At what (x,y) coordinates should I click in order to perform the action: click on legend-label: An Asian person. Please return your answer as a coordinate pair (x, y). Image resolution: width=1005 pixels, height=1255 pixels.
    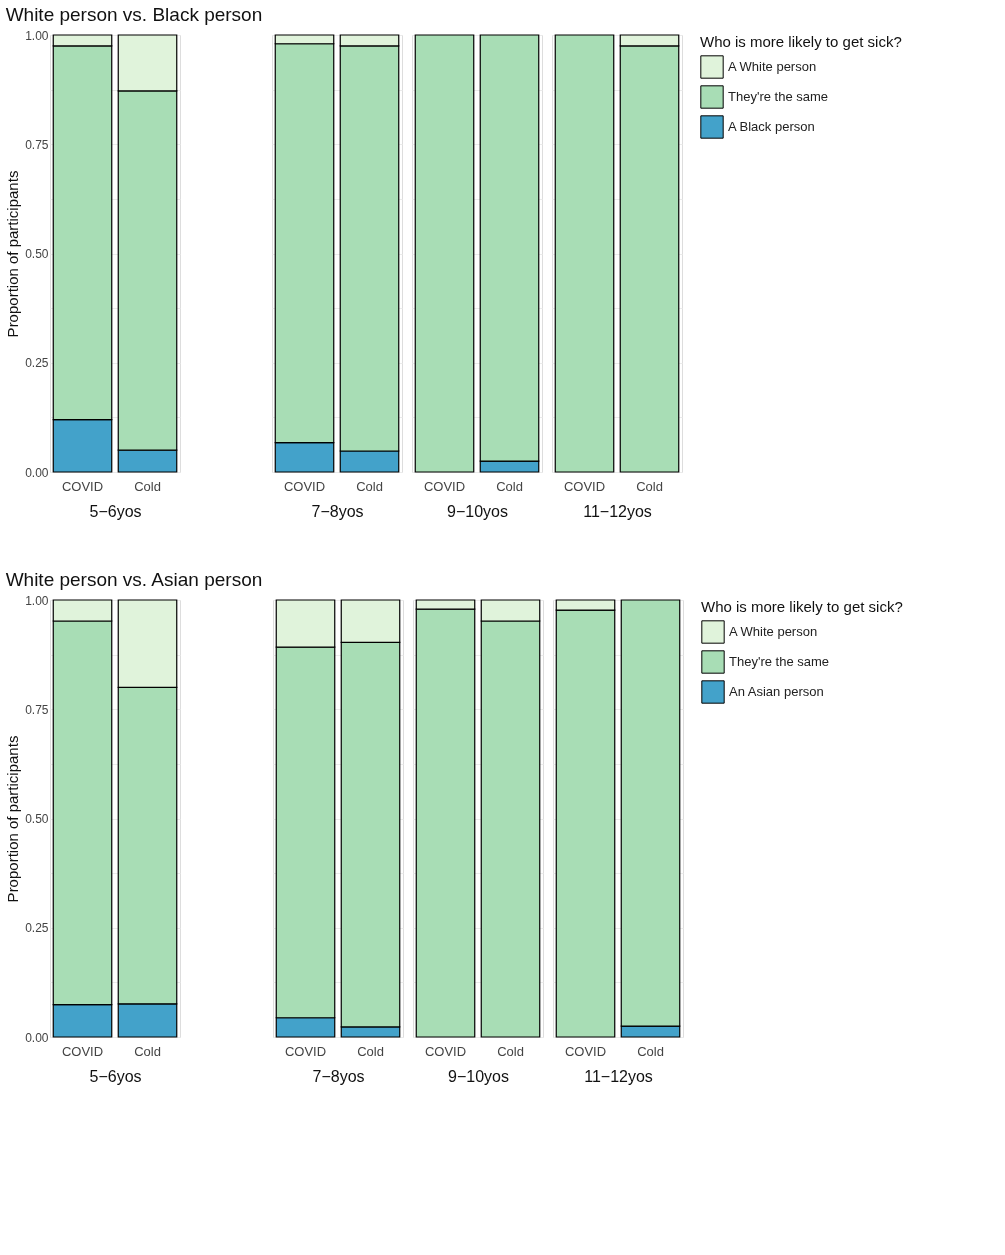
    Looking at the image, I should click on (776, 691).